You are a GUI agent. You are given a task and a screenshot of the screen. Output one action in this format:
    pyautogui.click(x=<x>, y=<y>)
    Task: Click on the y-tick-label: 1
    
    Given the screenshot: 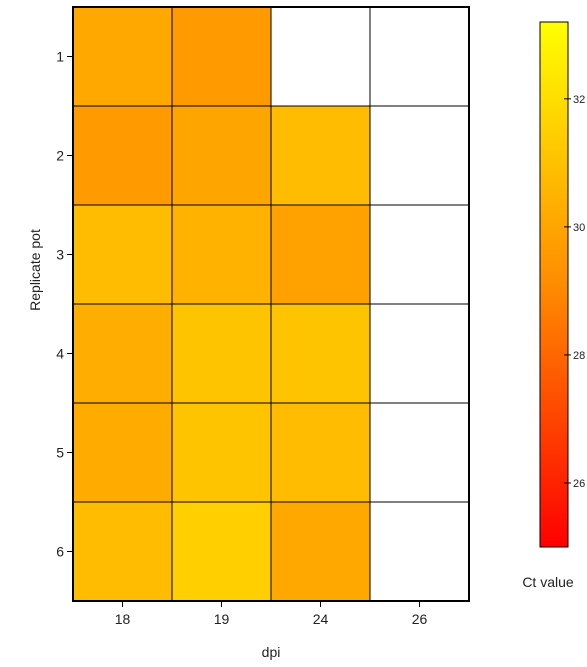 What is the action you would take?
    pyautogui.click(x=60, y=57)
    